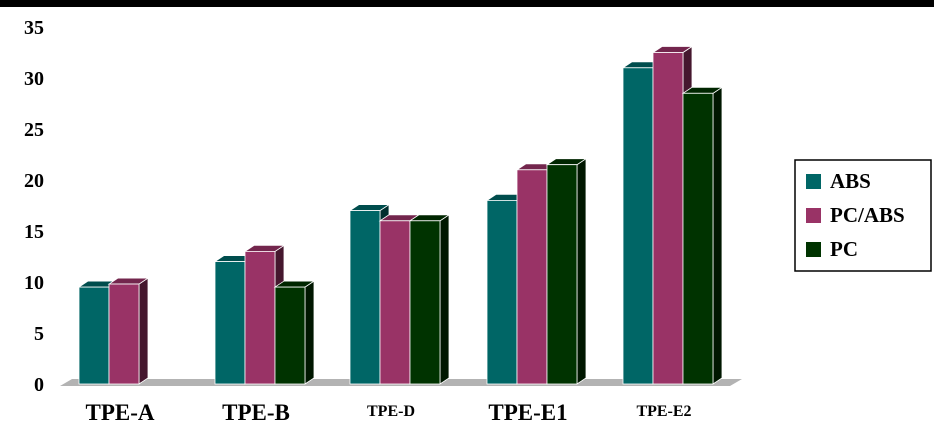  What do you see at coordinates (294, 332) in the screenshot?
I see `bar-tpe-b-pc` at bounding box center [294, 332].